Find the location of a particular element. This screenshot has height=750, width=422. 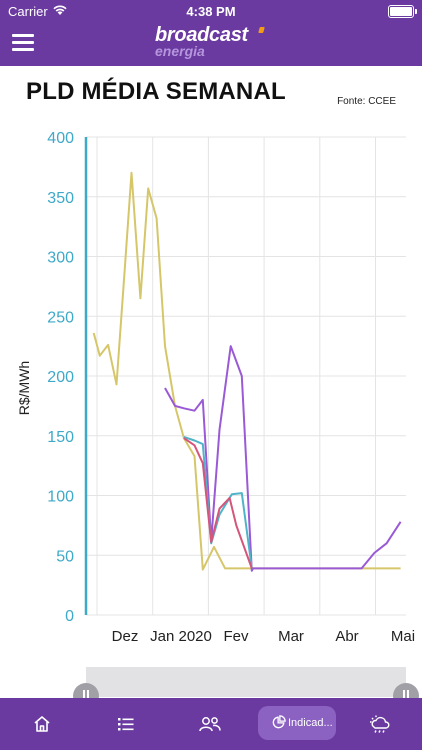

app-header: broadcast energia is located at coordinates (211, 44).